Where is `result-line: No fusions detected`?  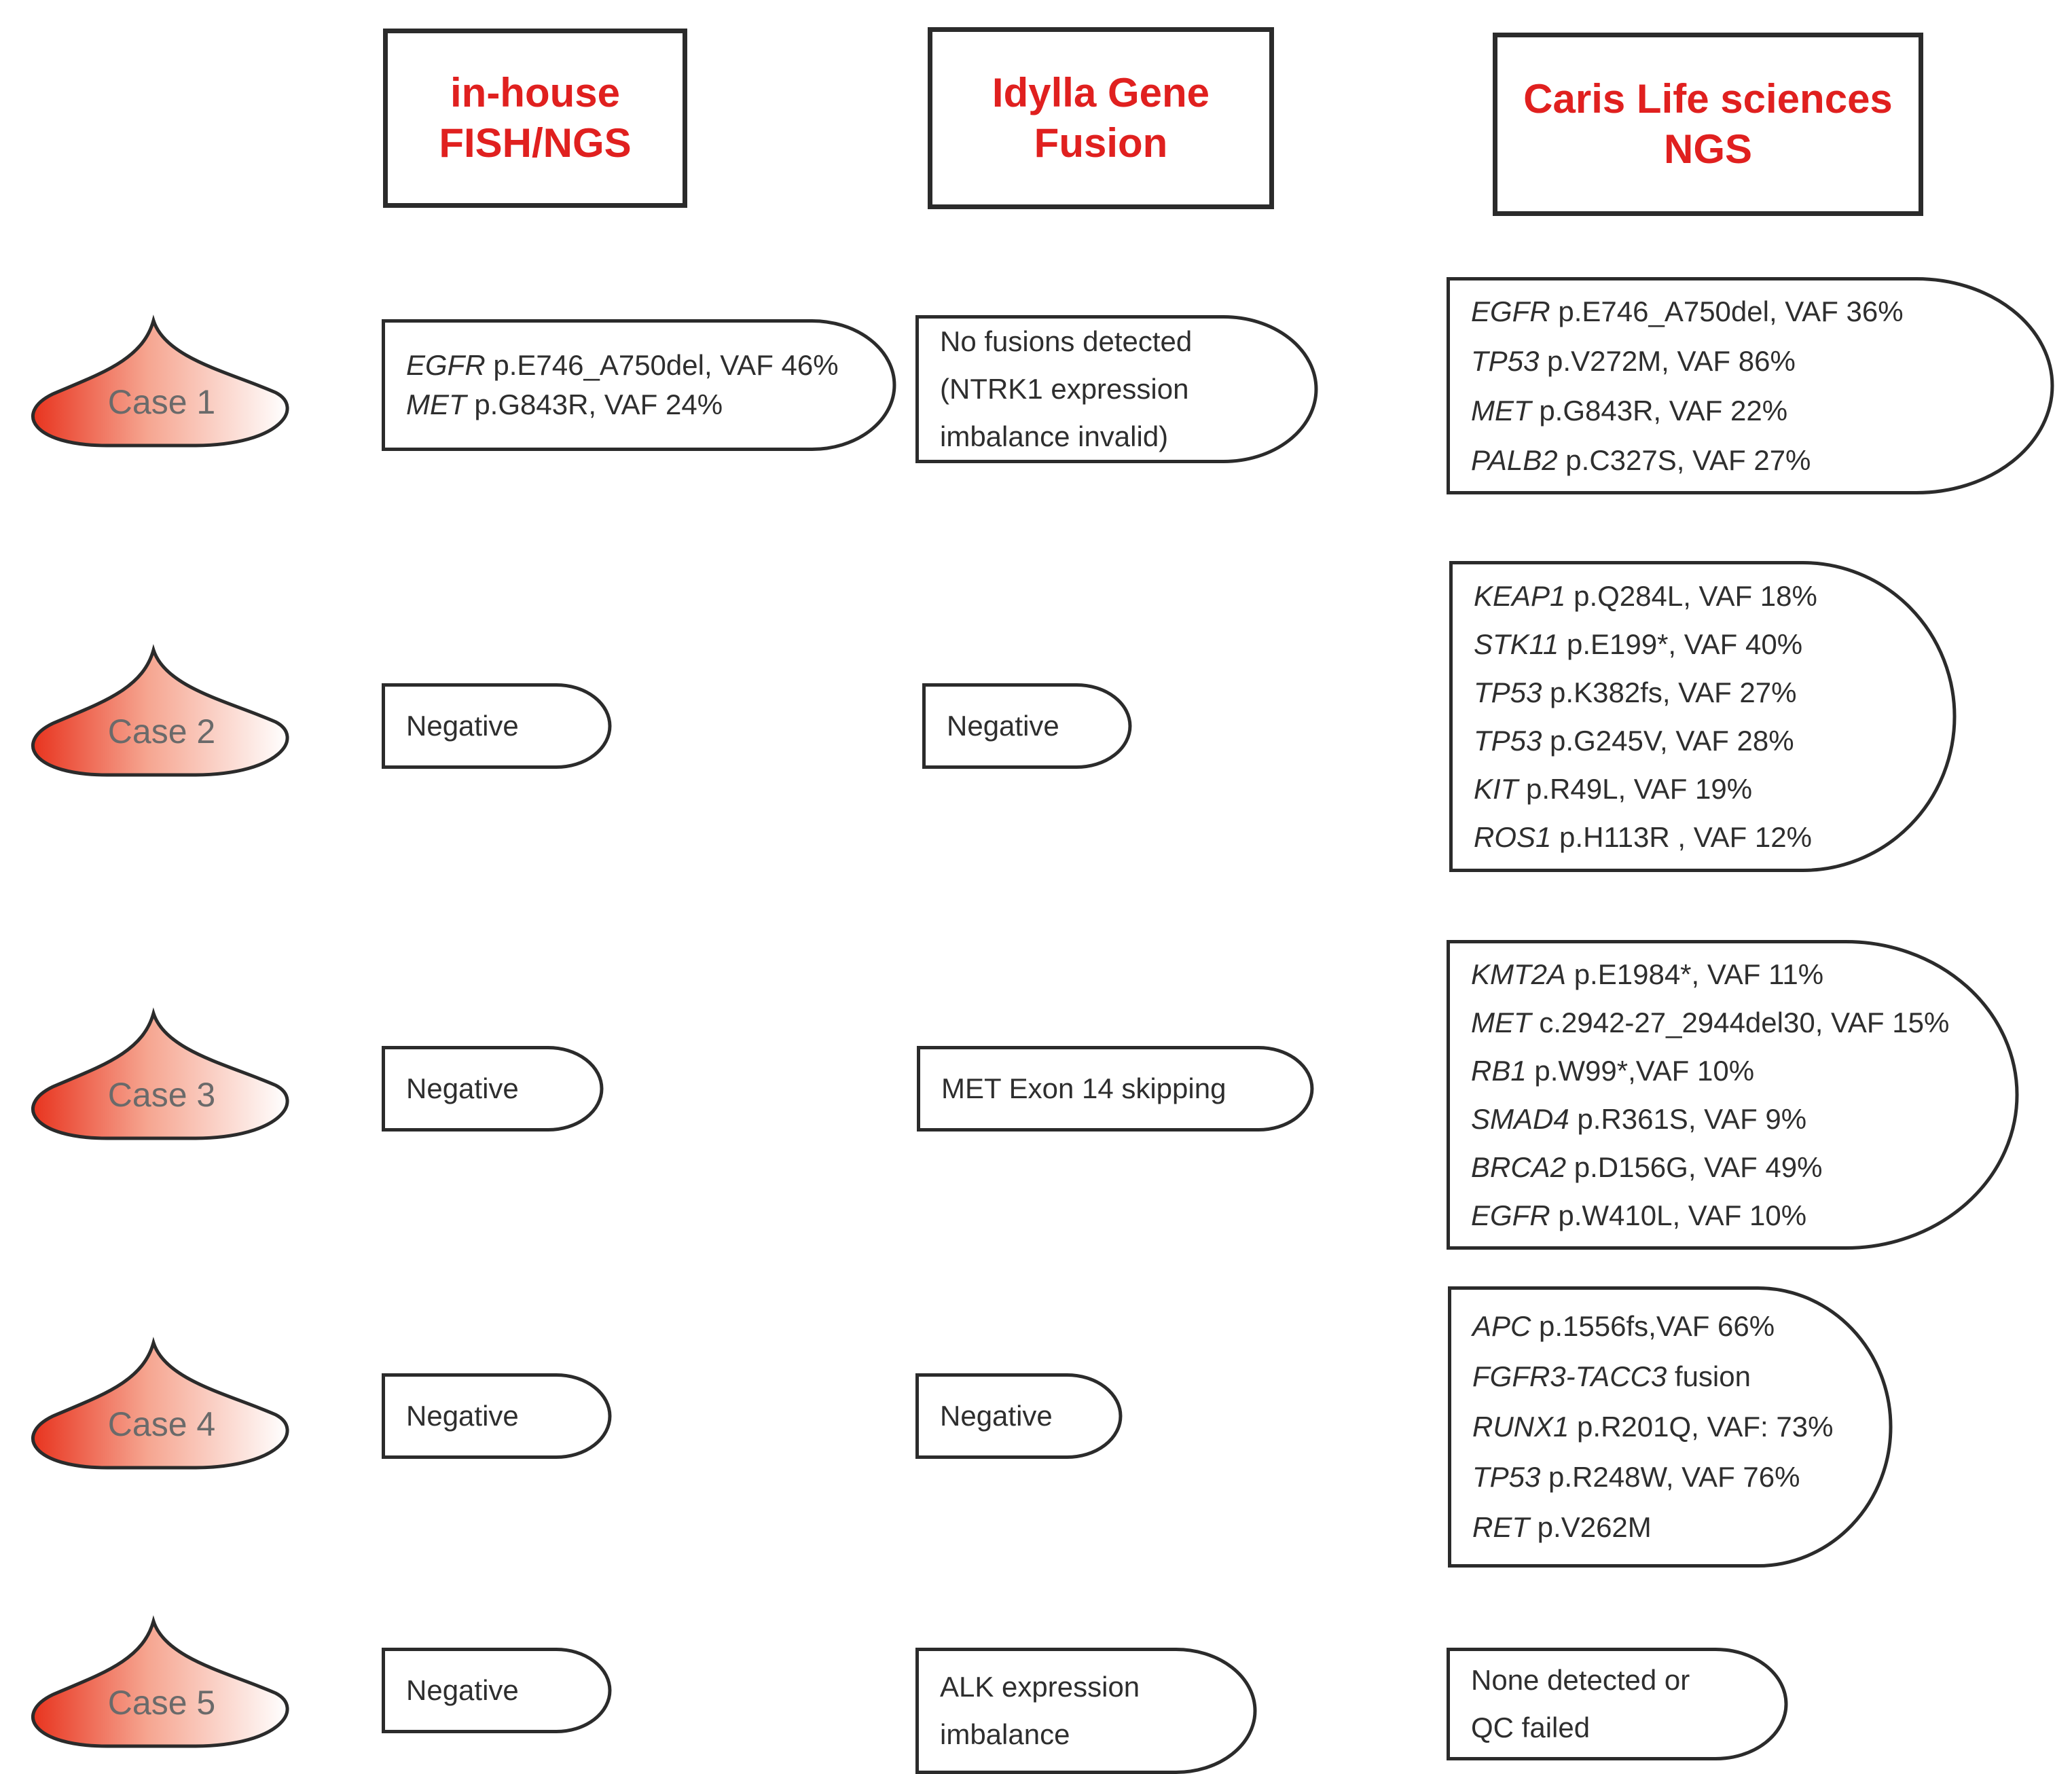 result-line: No fusions detected is located at coordinates (1107, 341).